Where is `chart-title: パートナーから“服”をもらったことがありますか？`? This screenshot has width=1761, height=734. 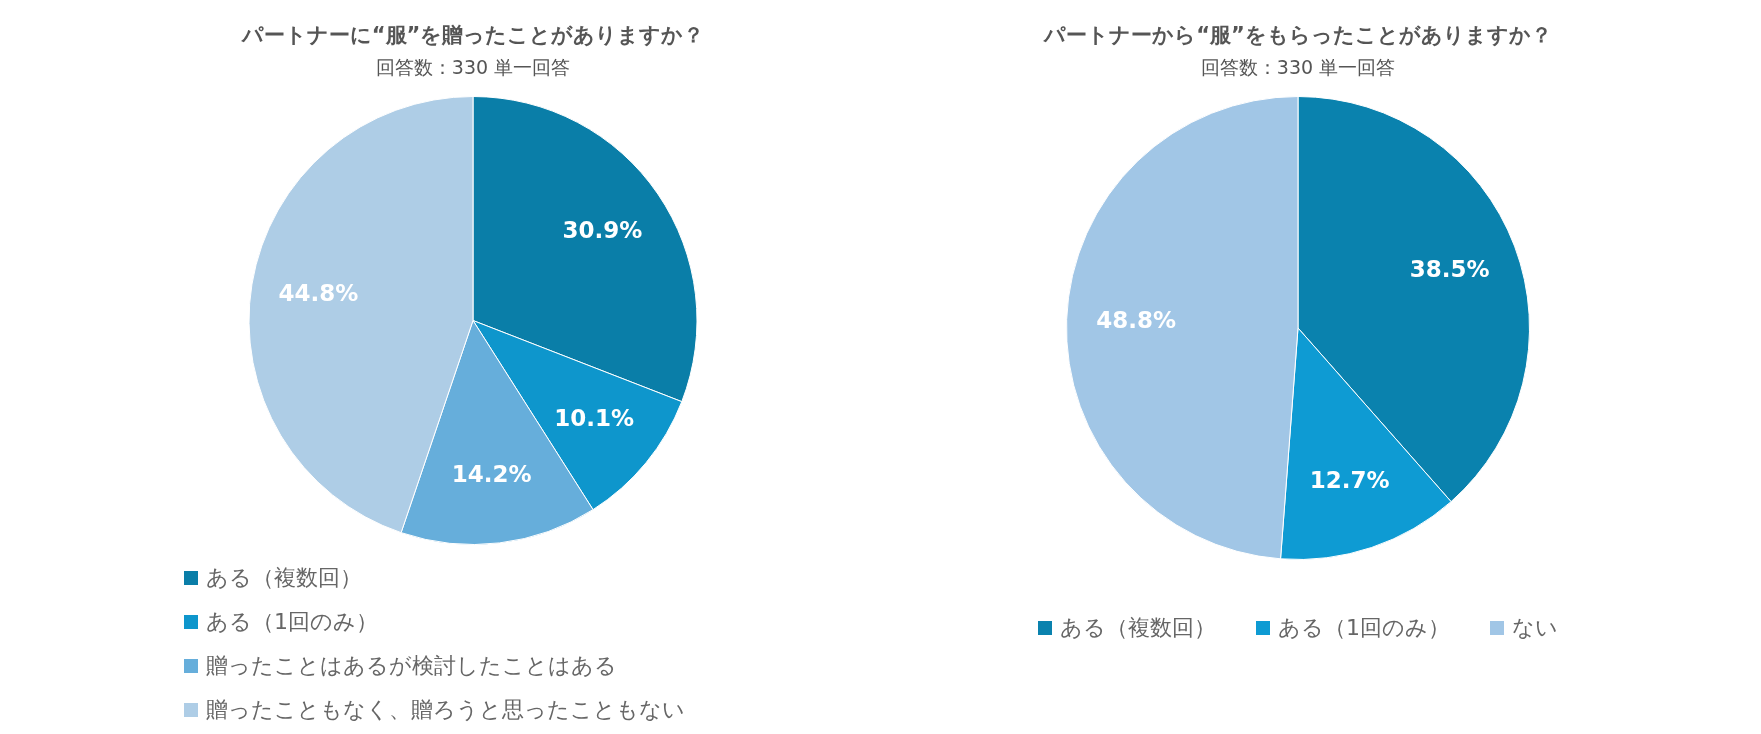 chart-title: パートナーから“服”をもらったことがありますか？ is located at coordinates (1297, 35).